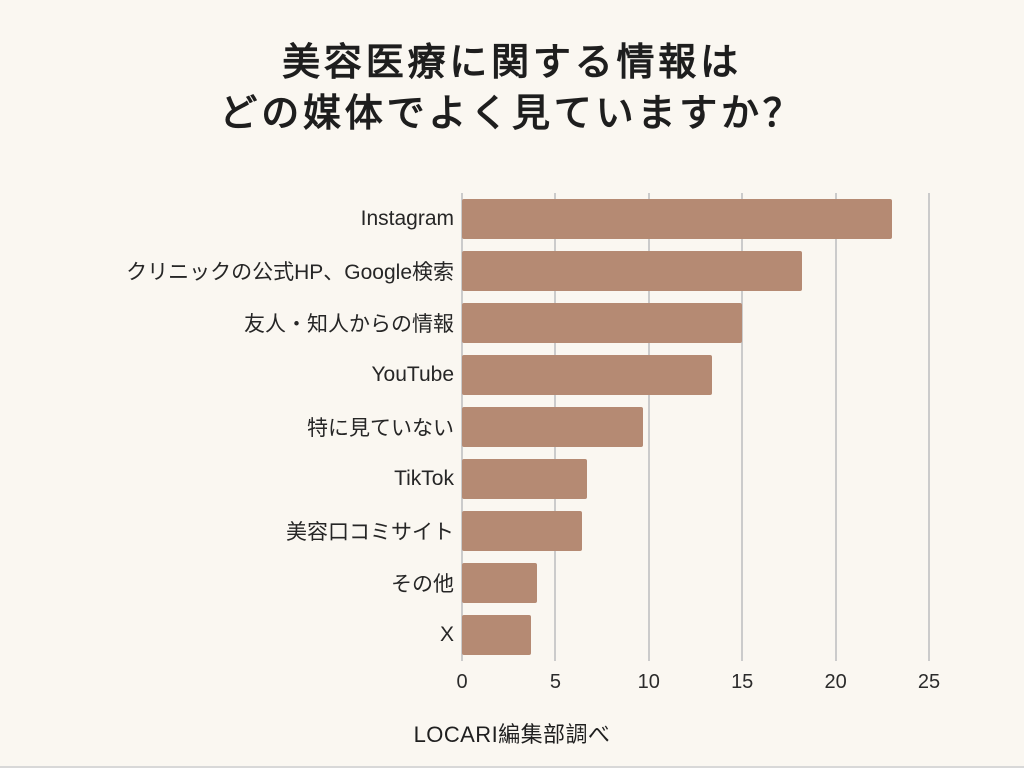 The image size is (1024, 768). What do you see at coordinates (424, 478) in the screenshot?
I see `bar-label: TikTok` at bounding box center [424, 478].